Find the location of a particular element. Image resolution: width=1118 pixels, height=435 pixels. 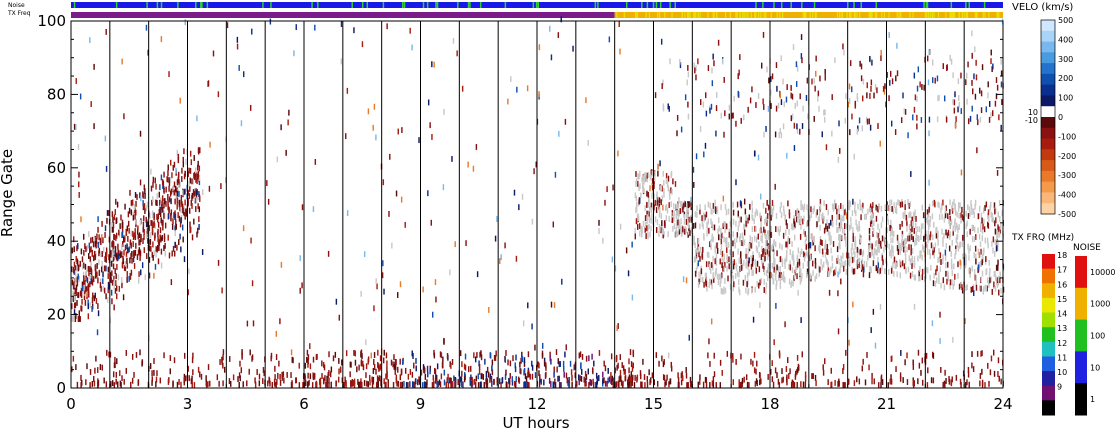

freq-swatch is located at coordinates (1048, 262).